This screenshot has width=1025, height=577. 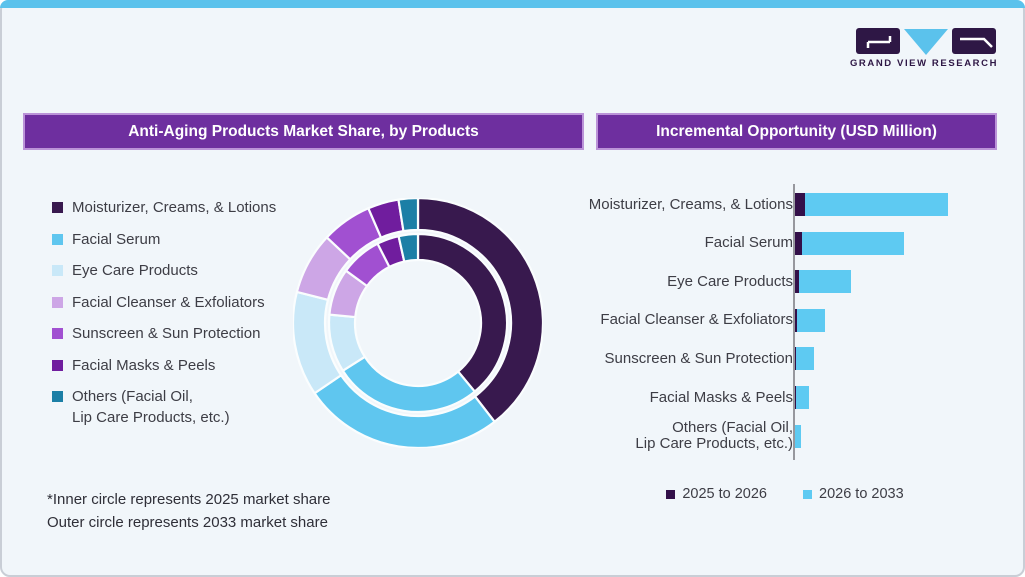 I want to click on inner-ring-2025-segment, so click(x=408, y=247).